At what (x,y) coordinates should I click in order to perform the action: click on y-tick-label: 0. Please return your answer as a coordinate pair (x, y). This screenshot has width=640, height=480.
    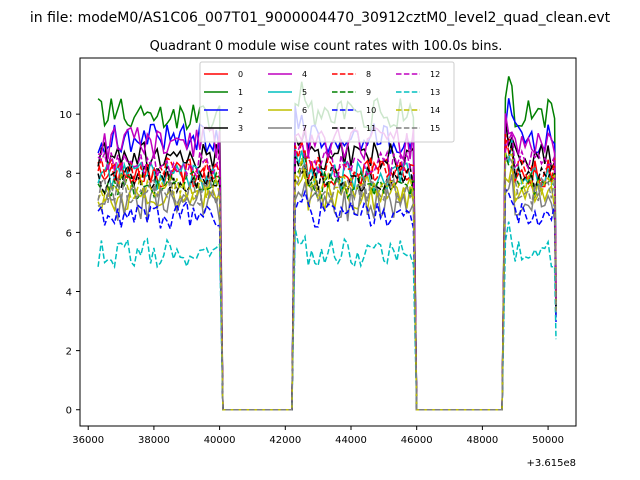
    Looking at the image, I should click on (69, 411).